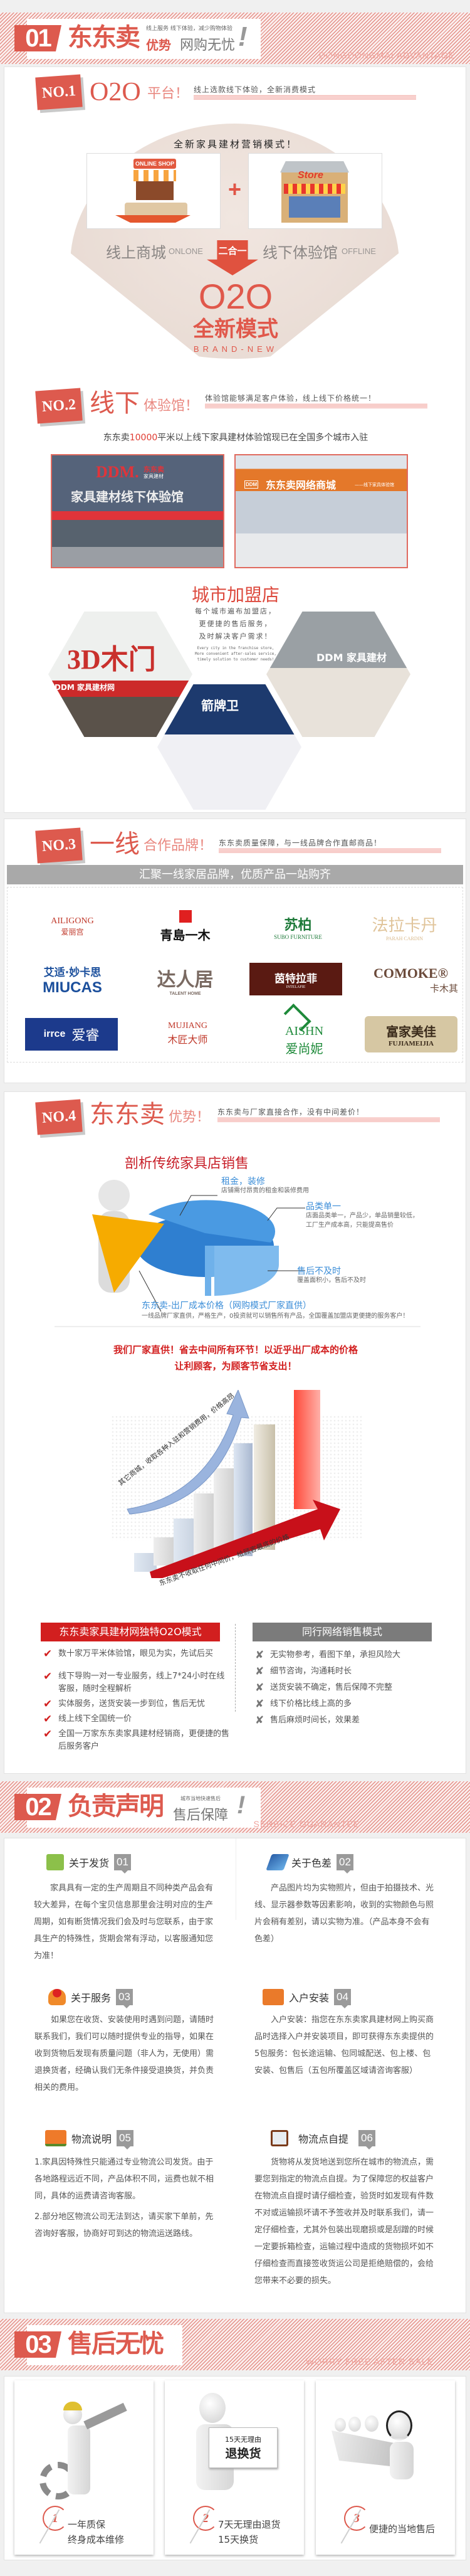 This screenshot has width=470, height=2576. Describe the element at coordinates (185, 916) in the screenshot. I see `brand-mark-icon` at that location.